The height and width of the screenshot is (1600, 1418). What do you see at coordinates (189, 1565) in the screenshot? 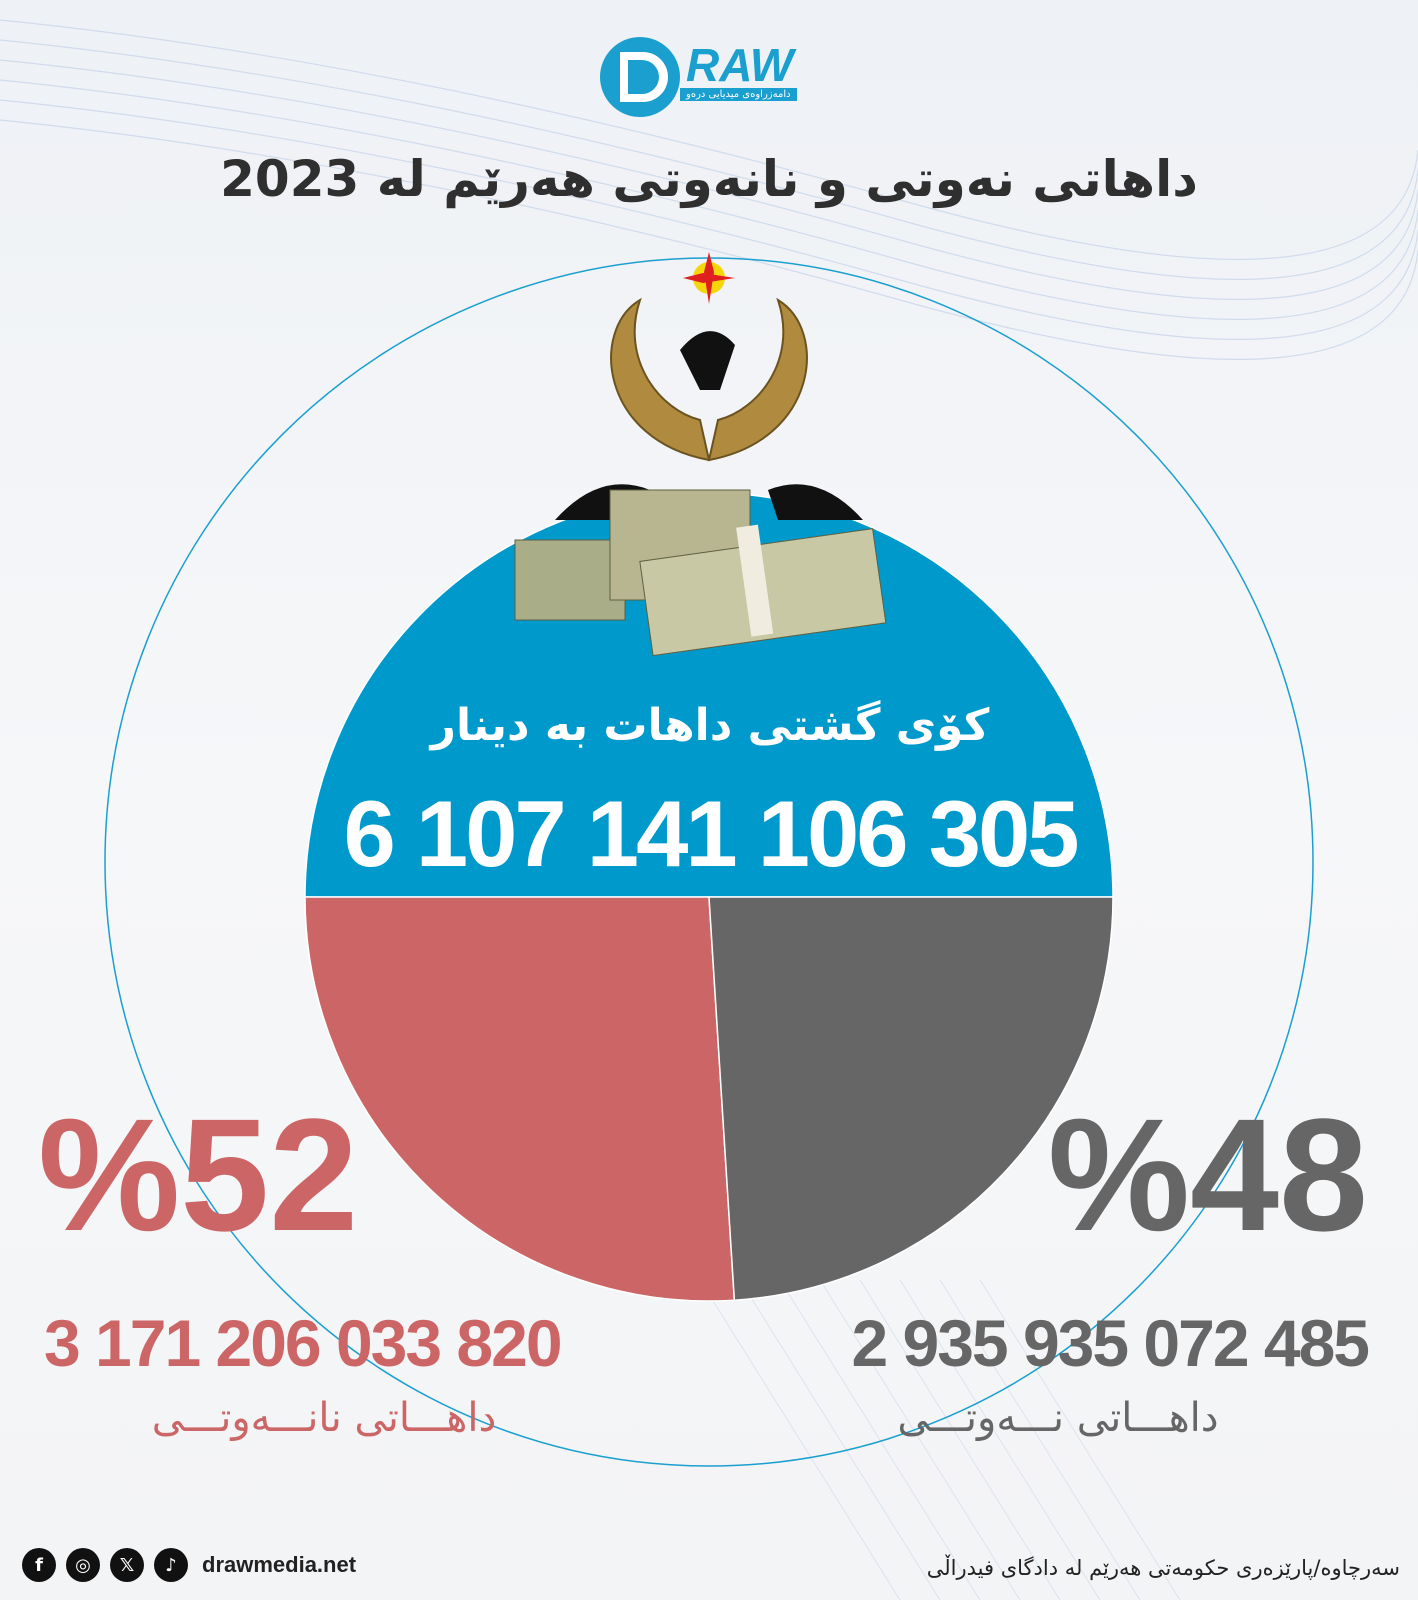
I see `social-links: f ◎ 𝕏 ♪ drawmedia.net` at bounding box center [189, 1565].